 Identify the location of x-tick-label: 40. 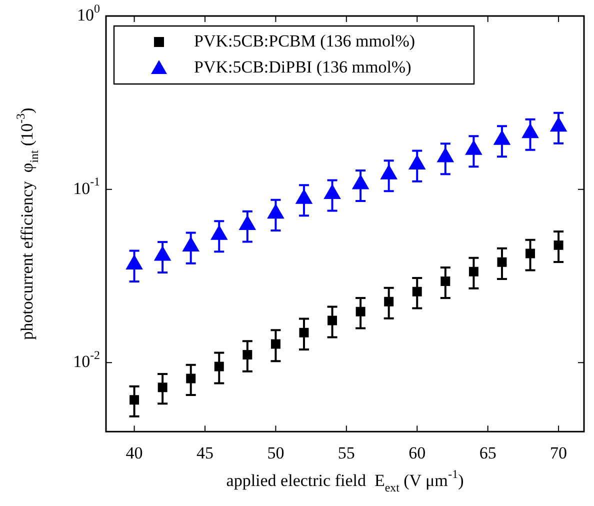
(134, 452).